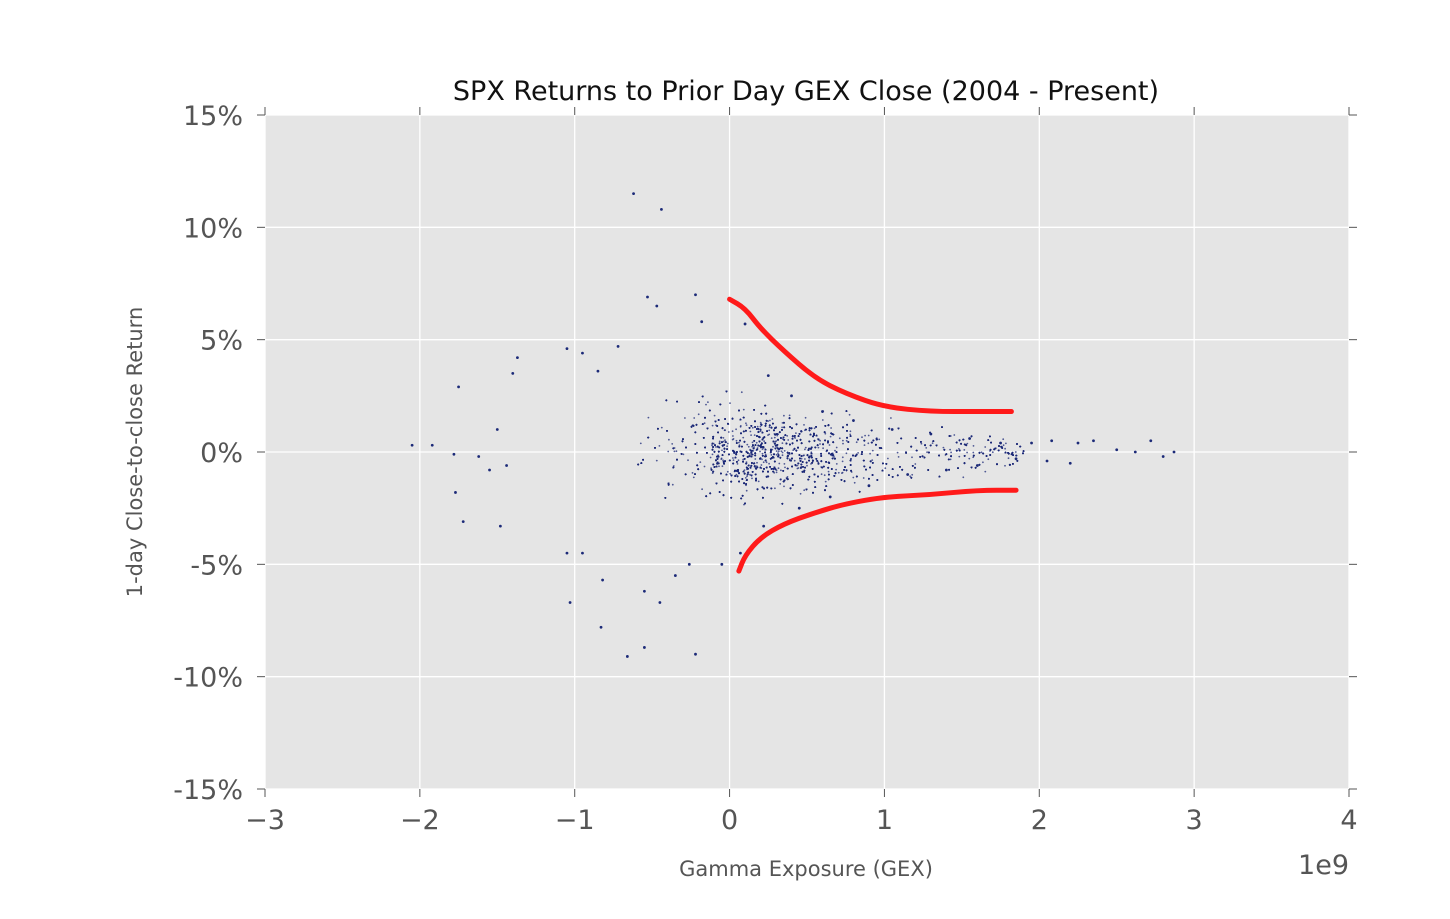  Describe the element at coordinates (213, 228) in the screenshot. I see `y-tick-label: 10%` at that location.